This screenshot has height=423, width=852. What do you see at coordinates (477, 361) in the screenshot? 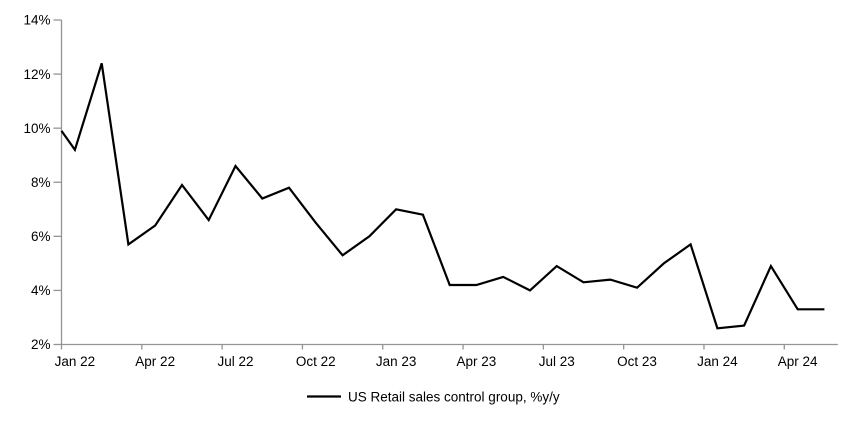
I see `x-axis-tick-label: Apr 23` at bounding box center [477, 361].